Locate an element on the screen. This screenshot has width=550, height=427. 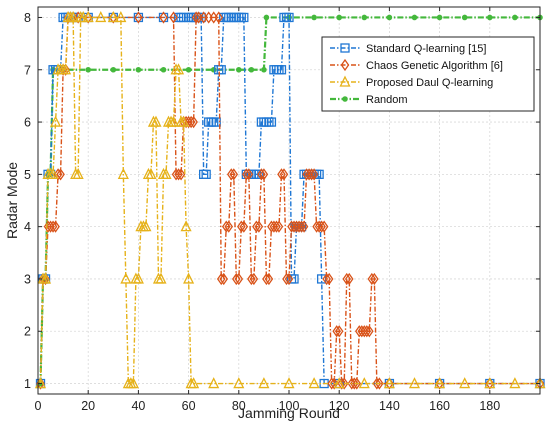
legend-label: Chaos Genetic Algorithm [6] is located at coordinates (434, 66).